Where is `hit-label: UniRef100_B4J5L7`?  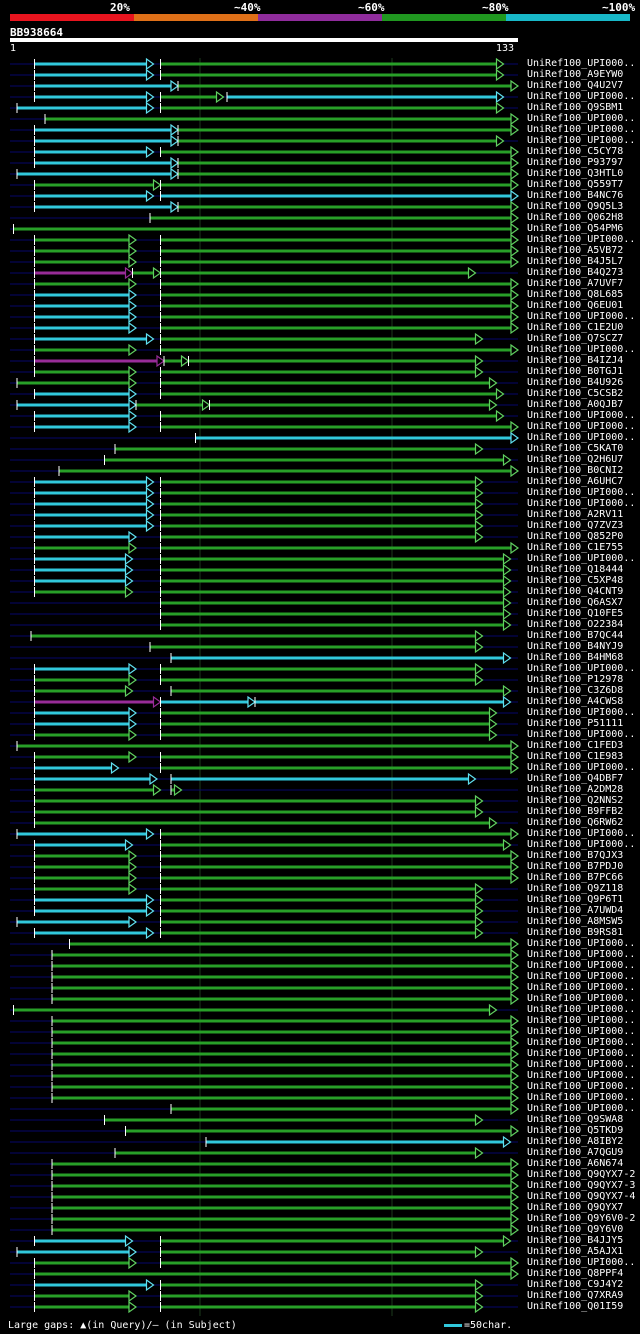 hit-label: UniRef100_B4J5L7 is located at coordinates (575, 261).